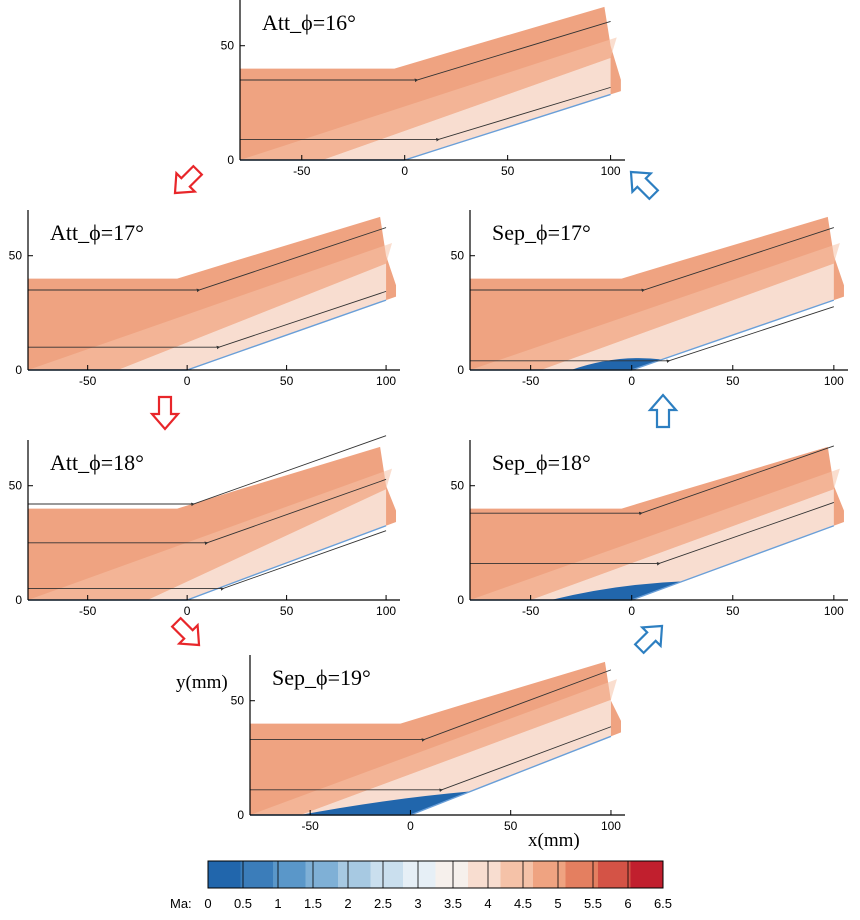  Describe the element at coordinates (541, 232) in the screenshot. I see `panel-title: Sep_ϕ=17°` at that location.